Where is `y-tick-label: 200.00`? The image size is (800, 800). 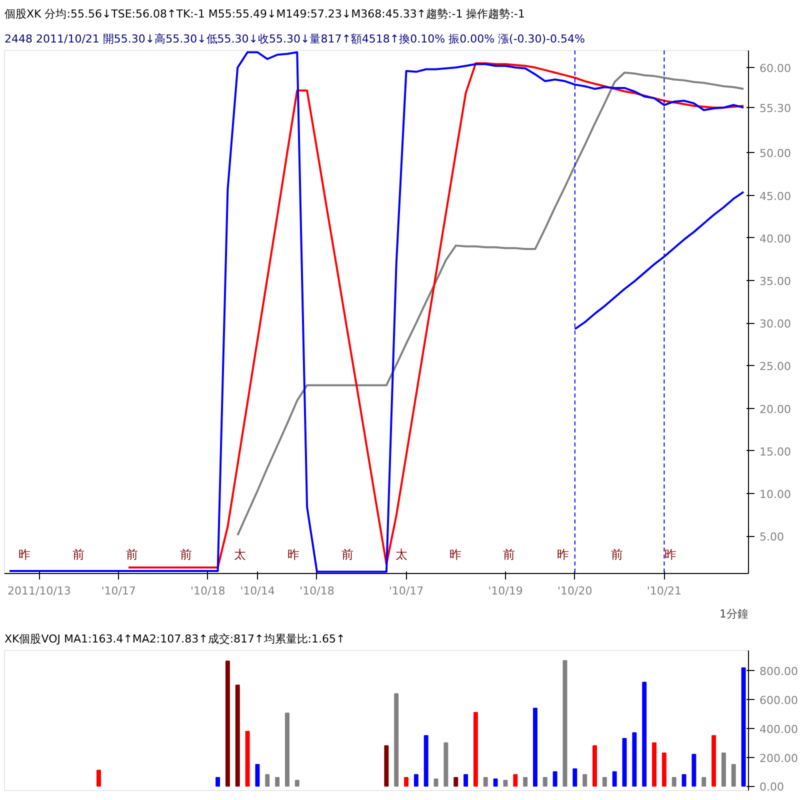
y-tick-label: 200.00 is located at coordinates (779, 758).